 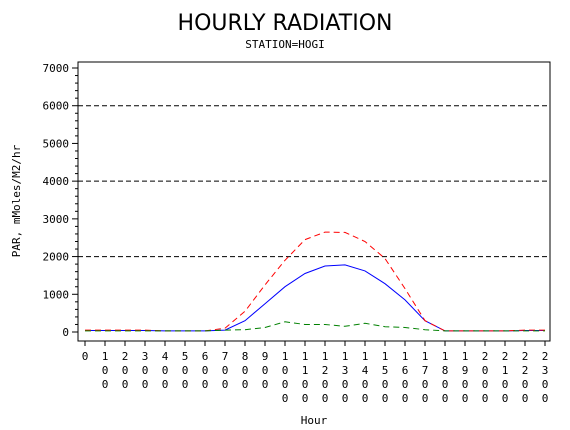 What do you see at coordinates (56, 257) in the screenshot?
I see `y-tick-label: 2000` at bounding box center [56, 257].